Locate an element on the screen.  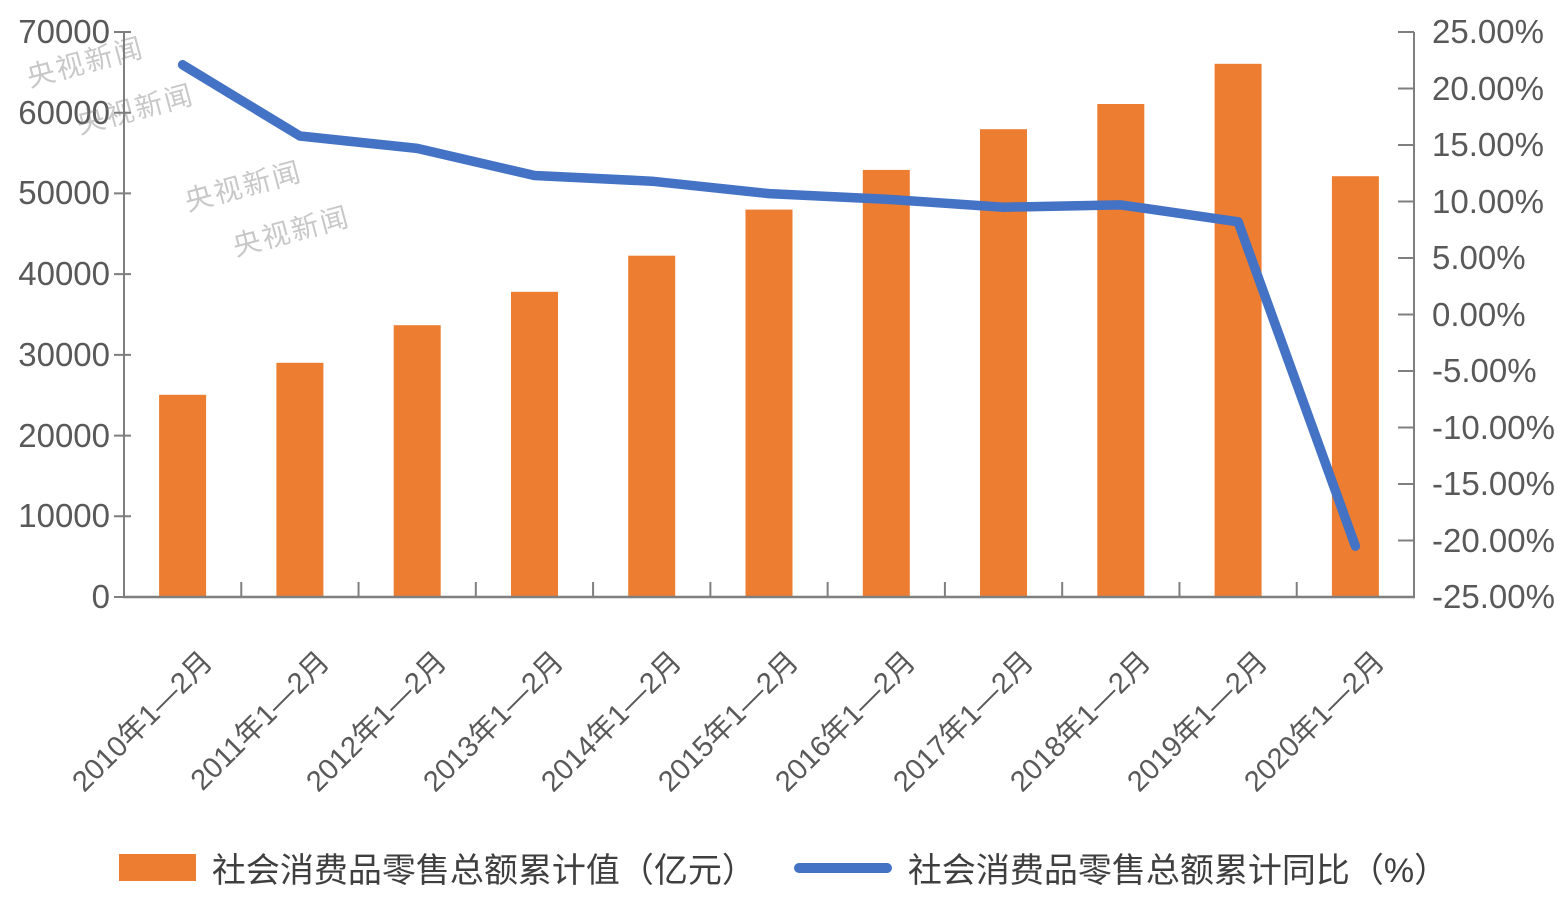
right-axis-tick-label: -25.00% is located at coordinates (1493, 596).